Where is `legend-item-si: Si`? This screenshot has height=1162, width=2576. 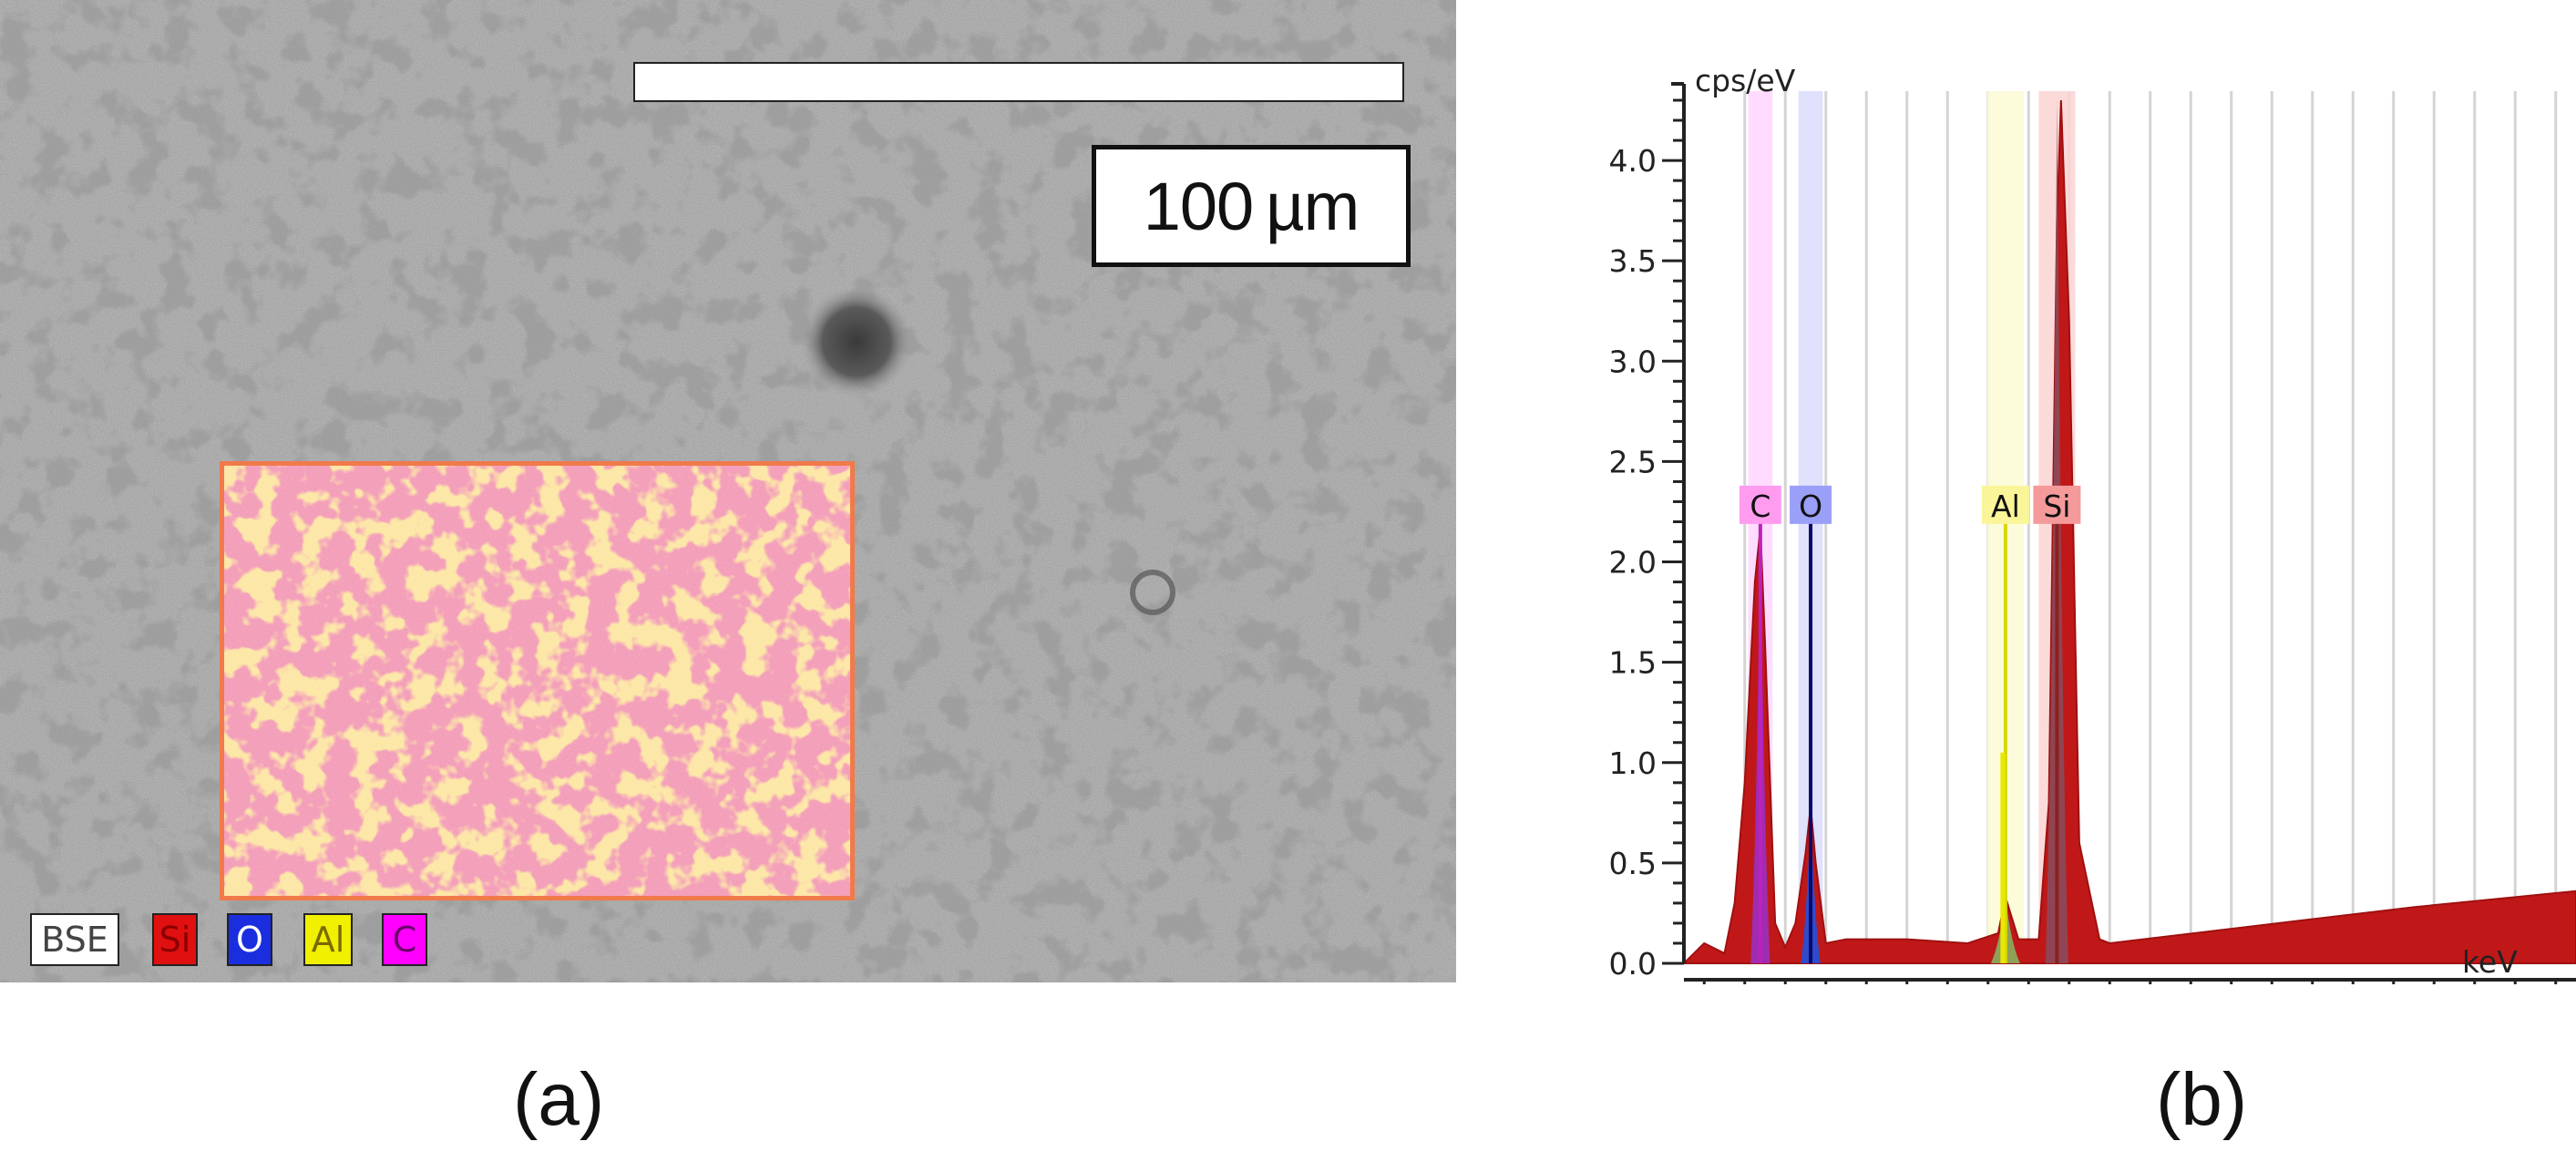 legend-item-si: Si is located at coordinates (175, 939).